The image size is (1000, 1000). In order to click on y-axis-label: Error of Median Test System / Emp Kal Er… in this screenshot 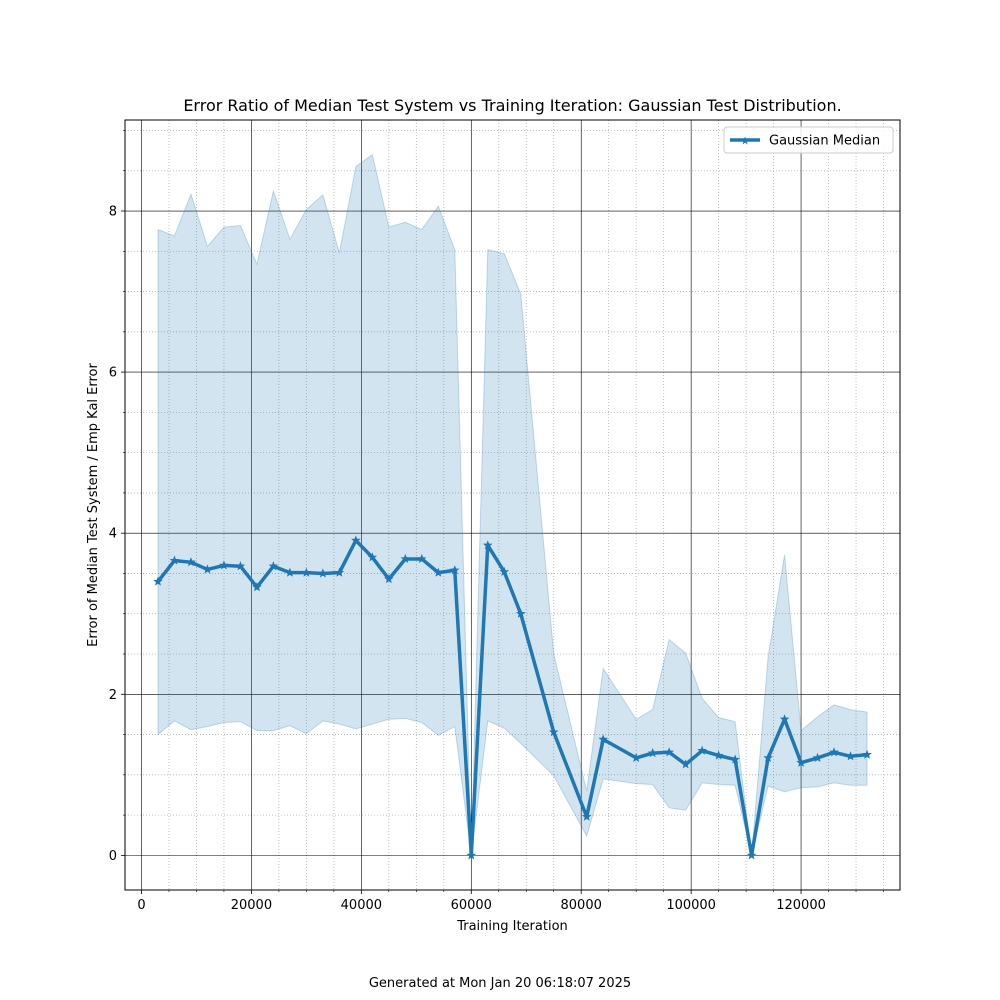, I will do `click(93, 504)`.